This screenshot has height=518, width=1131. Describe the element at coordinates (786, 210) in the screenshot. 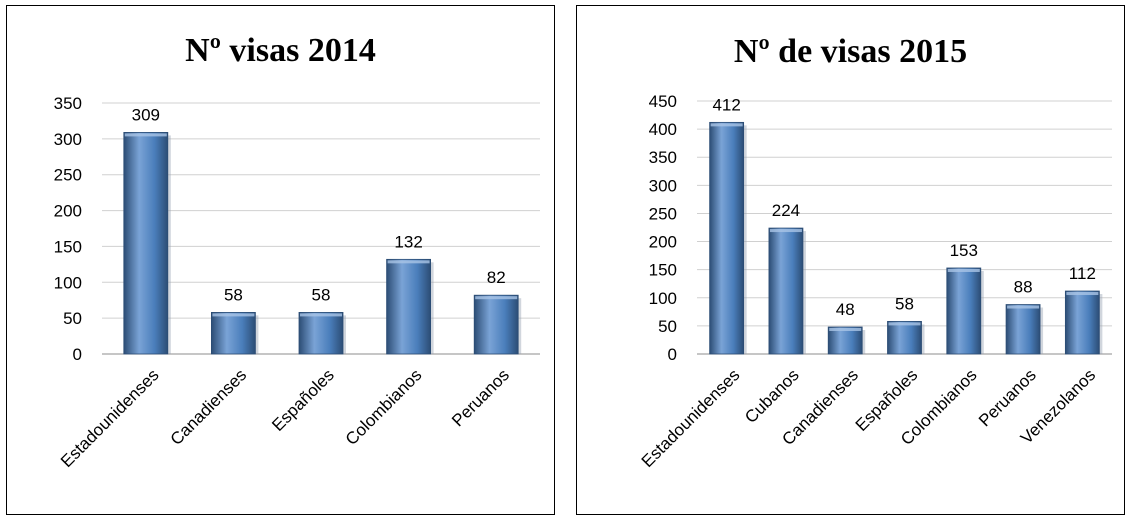

I see `data-label: 224` at that location.